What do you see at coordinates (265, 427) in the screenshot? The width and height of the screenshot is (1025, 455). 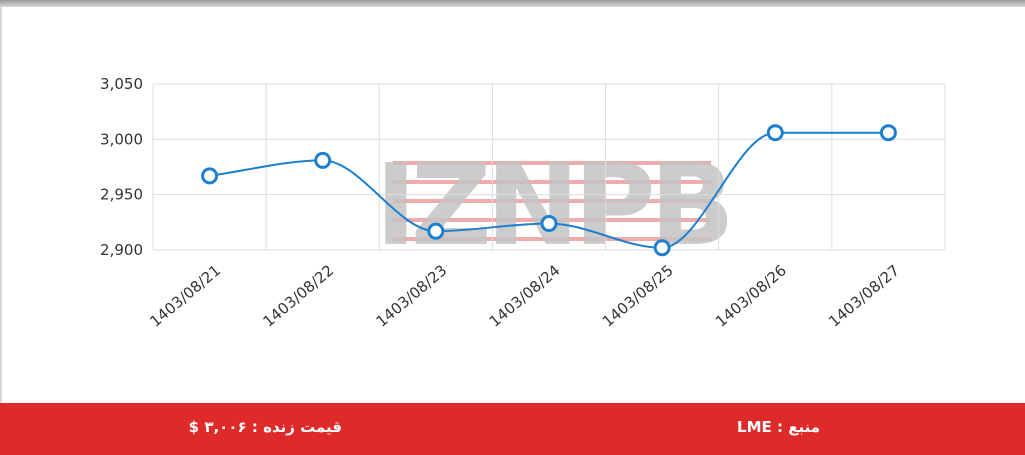 I see `live-price-text: قیمت زنده : ۳,۰۰۶ $` at bounding box center [265, 427].